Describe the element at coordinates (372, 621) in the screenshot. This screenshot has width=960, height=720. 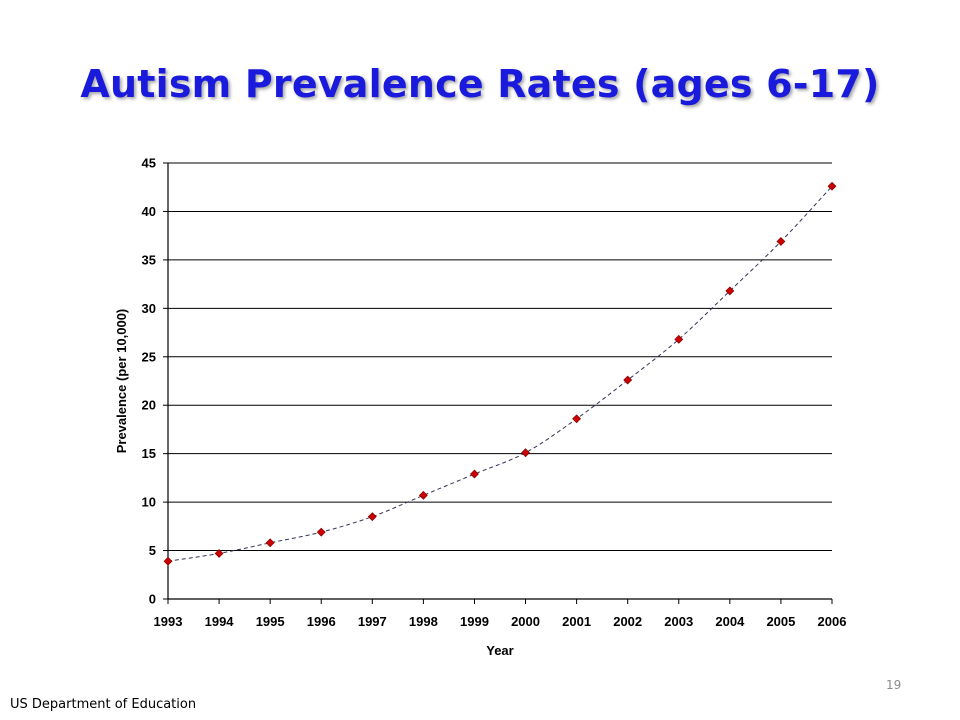
I see `x-tick-label: 1997` at that location.